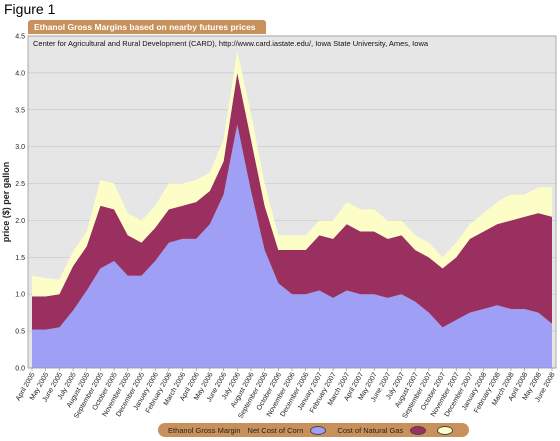 The image size is (560, 441). What do you see at coordinates (20, 295) in the screenshot?
I see `y-tick-label: 1.0` at bounding box center [20, 295].